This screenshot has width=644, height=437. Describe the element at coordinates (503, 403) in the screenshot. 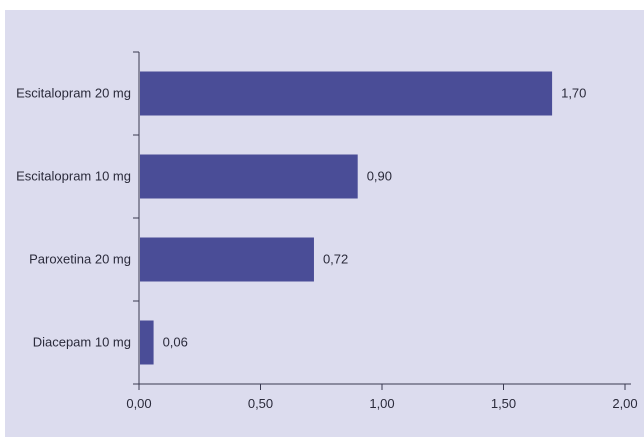

I see `x-tick-label: 1,50` at that location.